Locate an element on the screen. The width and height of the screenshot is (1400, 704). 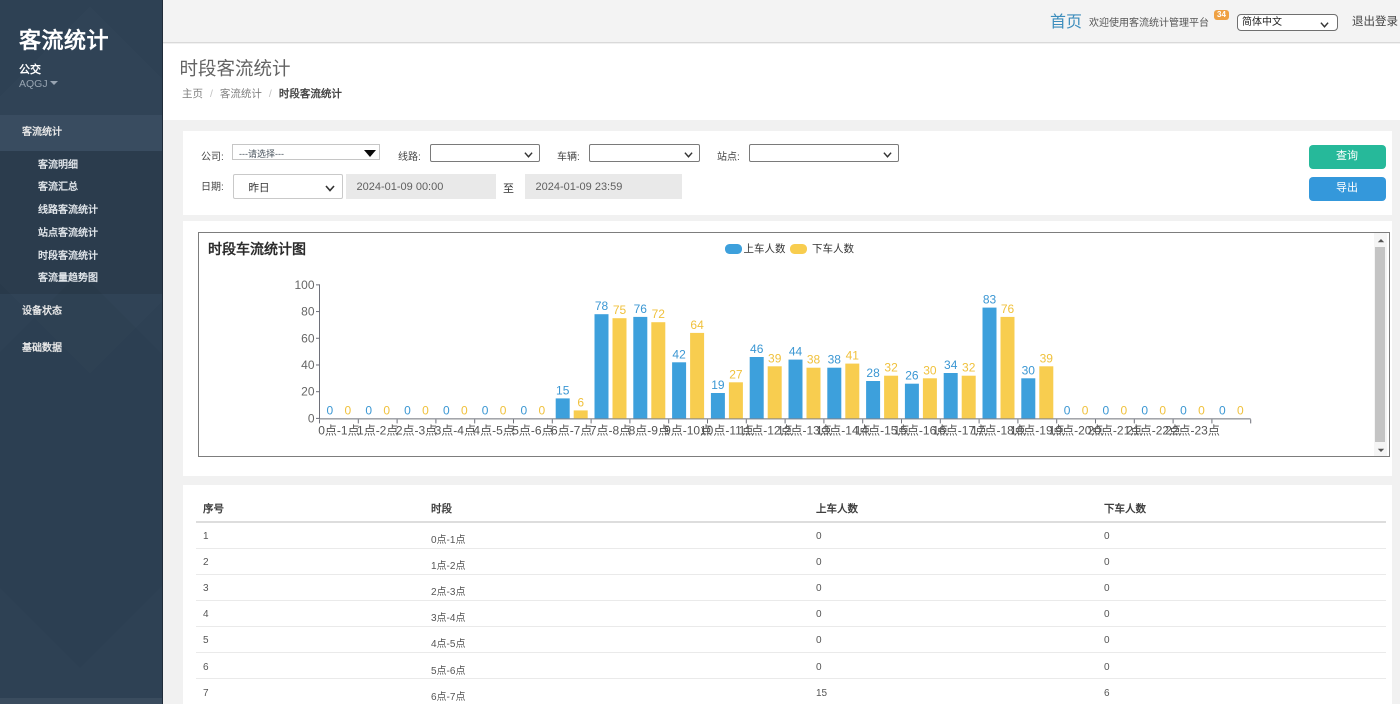
svg-text: 10点-11点 is located at coordinates (727, 430).